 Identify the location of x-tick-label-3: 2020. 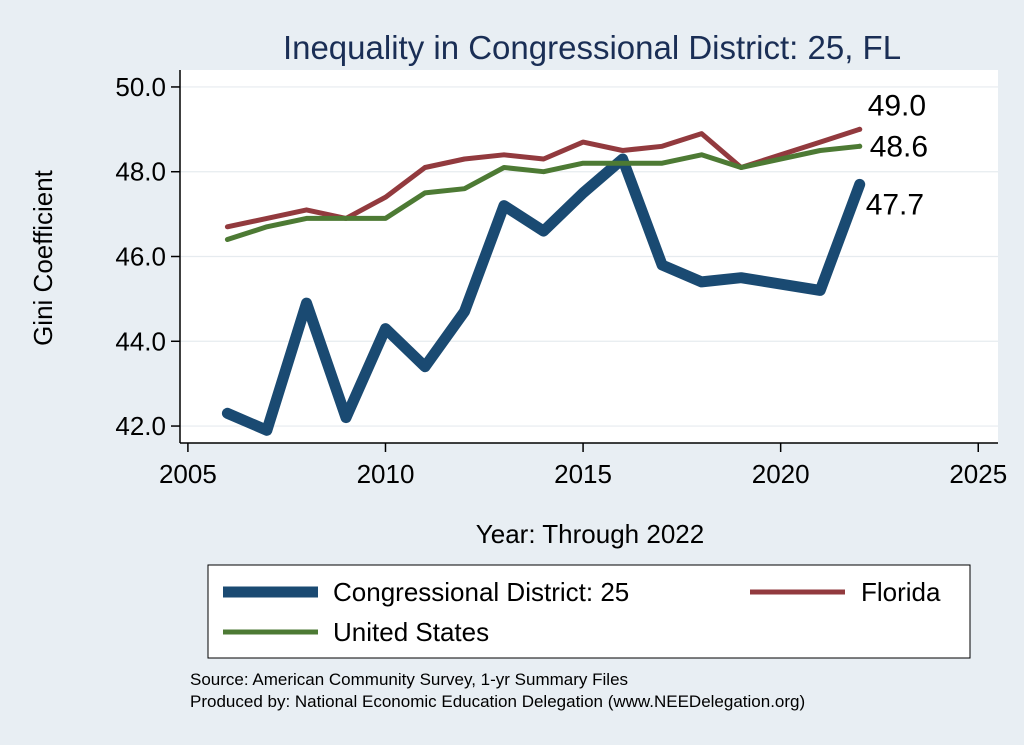
(781, 474).